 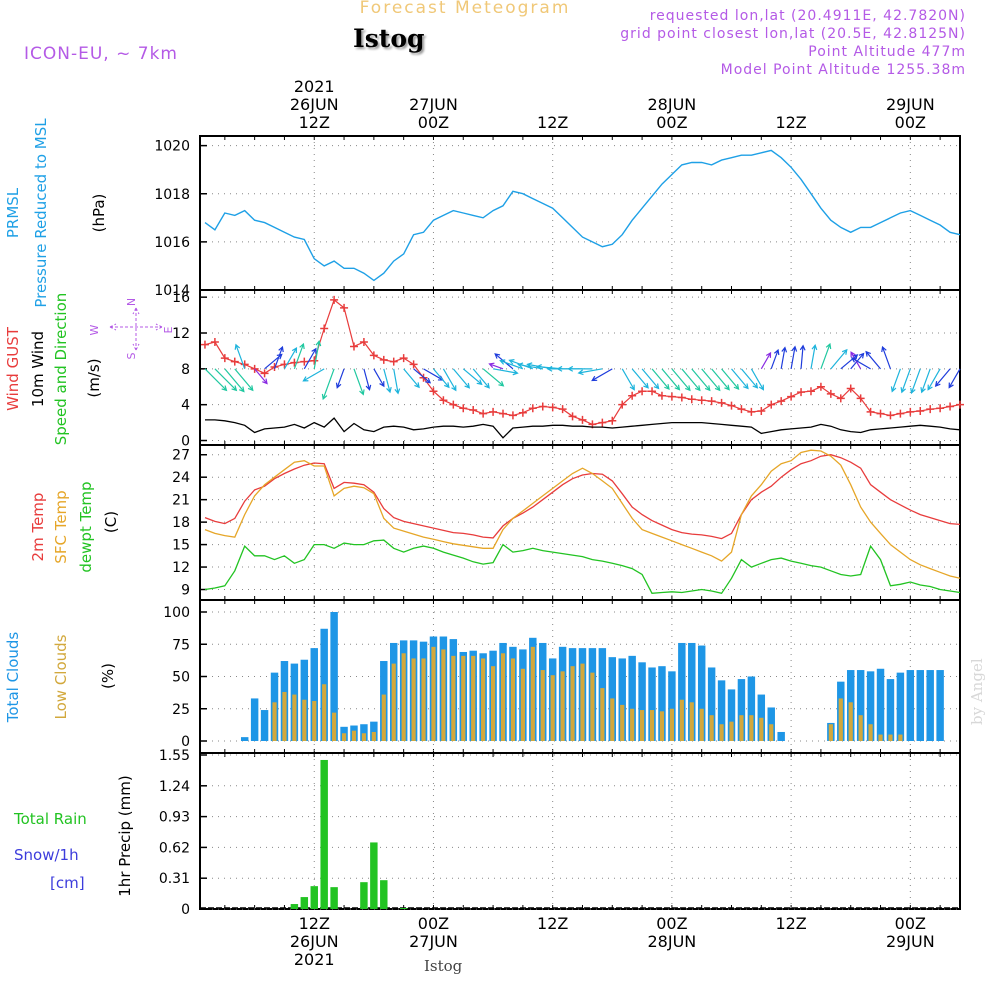 I want to click on model-altitude: Model Point Altitude 1255.38m, so click(x=843, y=70).